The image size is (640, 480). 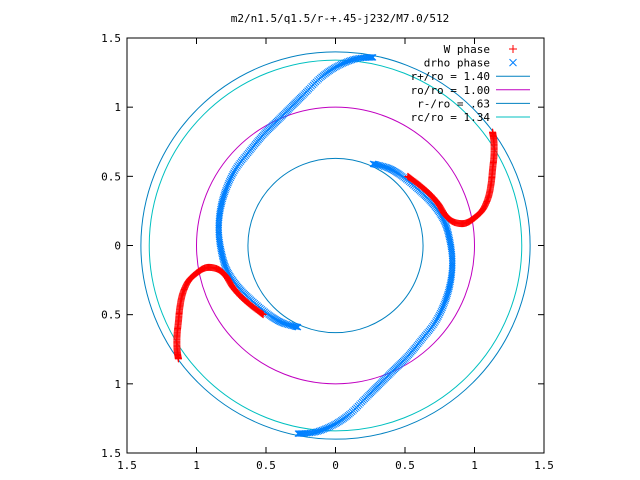 I want to click on legend-label: r+/ro = 1.40, so click(x=450, y=76).